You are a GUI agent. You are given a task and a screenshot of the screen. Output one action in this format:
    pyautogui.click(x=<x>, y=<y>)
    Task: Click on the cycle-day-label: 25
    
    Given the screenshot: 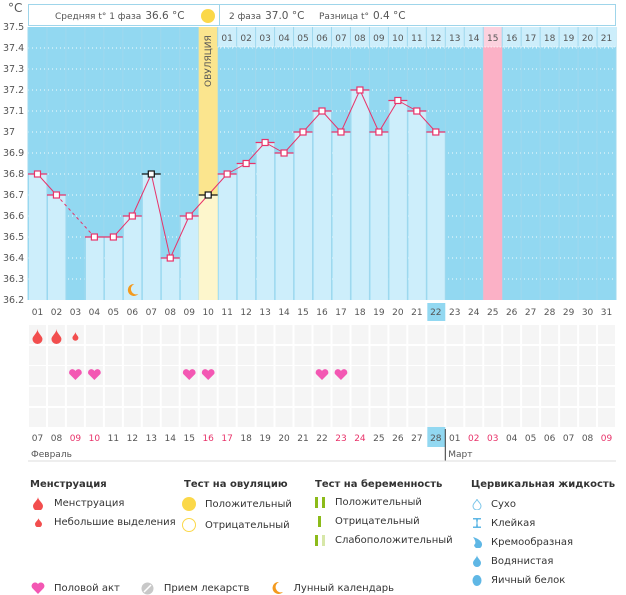 What is the action you would take?
    pyautogui.click(x=492, y=313)
    